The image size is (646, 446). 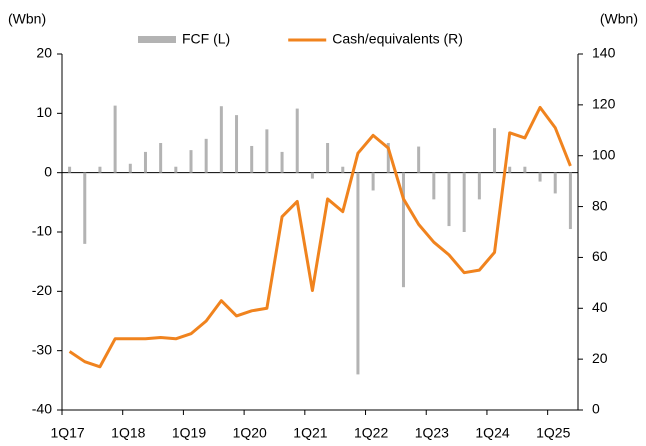 I want to click on x-tick-label: 1Q17, so click(x=67, y=433).